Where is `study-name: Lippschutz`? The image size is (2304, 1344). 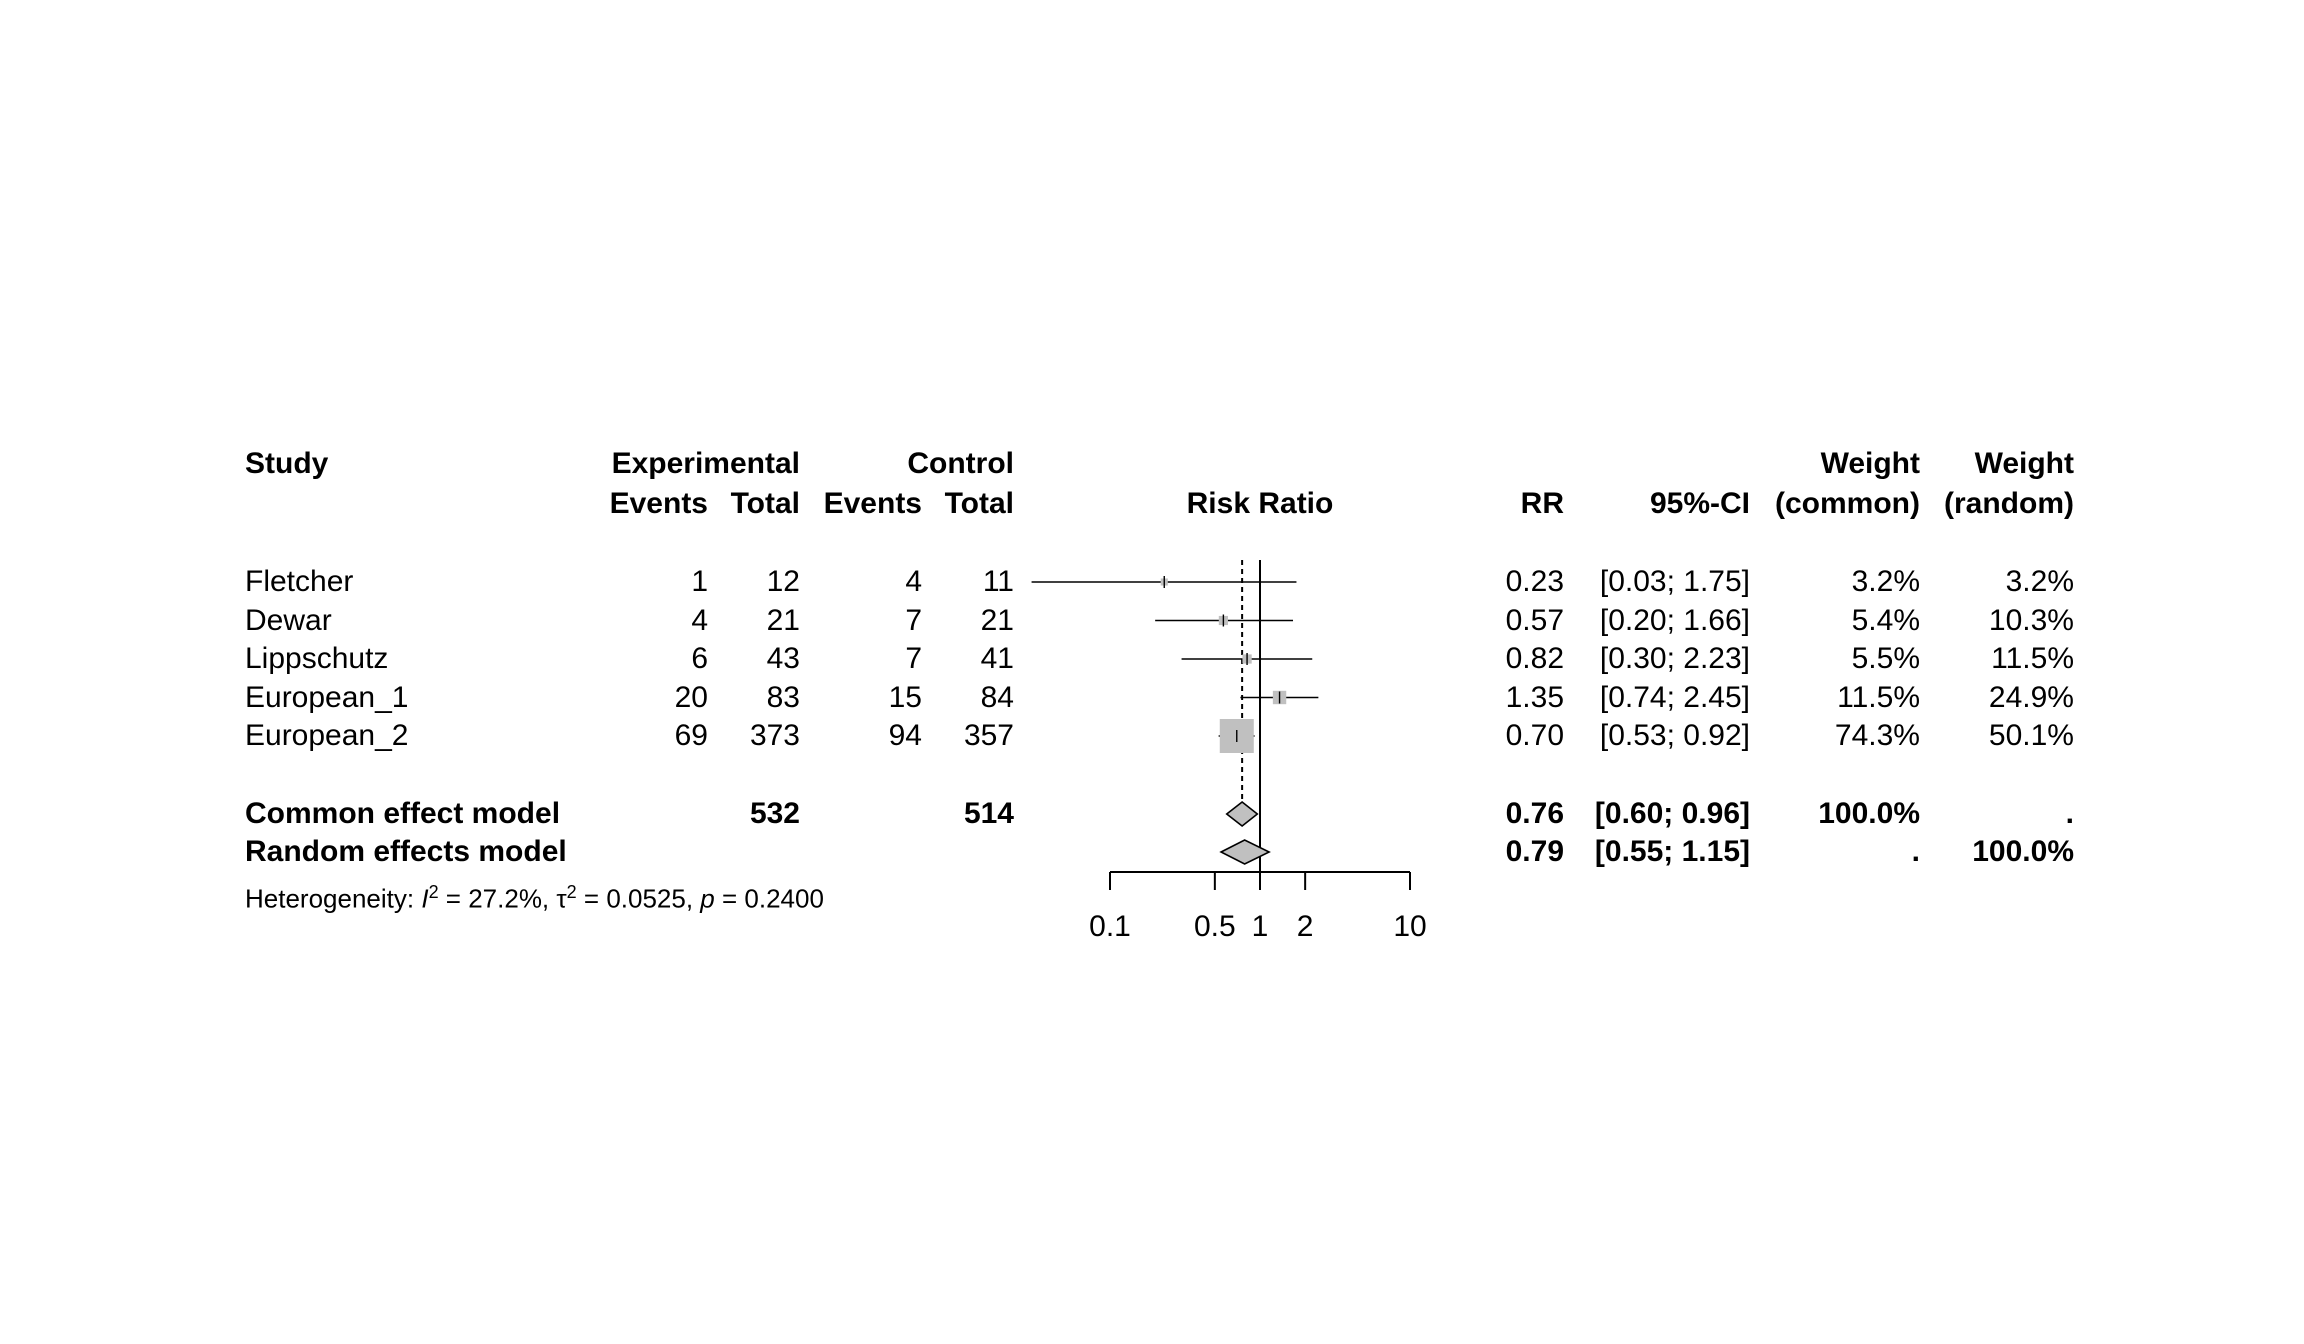
study-name: Lippschutz is located at coordinates (317, 658).